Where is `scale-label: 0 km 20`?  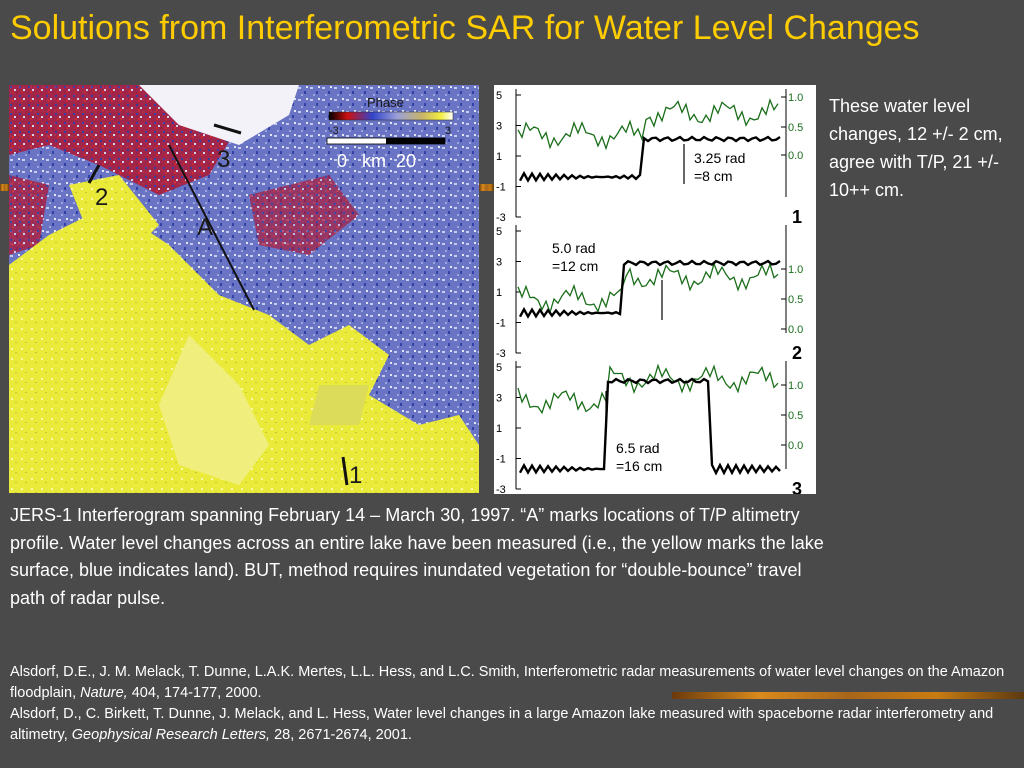
scale-label: 0 km 20 is located at coordinates (376, 161).